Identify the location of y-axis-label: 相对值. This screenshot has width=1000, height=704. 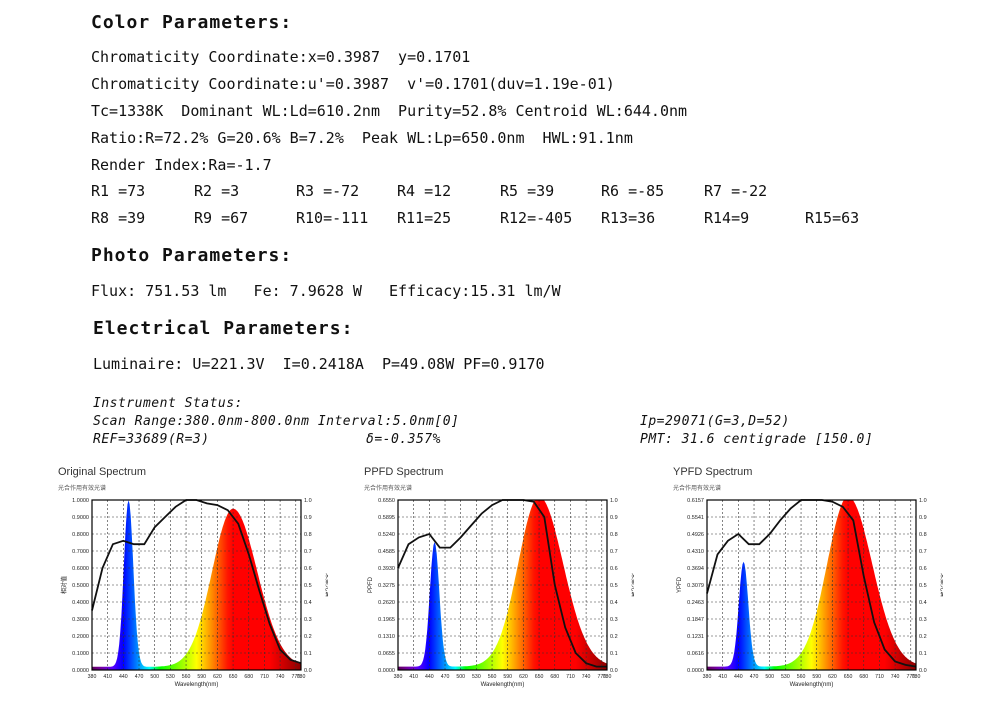
(64, 585).